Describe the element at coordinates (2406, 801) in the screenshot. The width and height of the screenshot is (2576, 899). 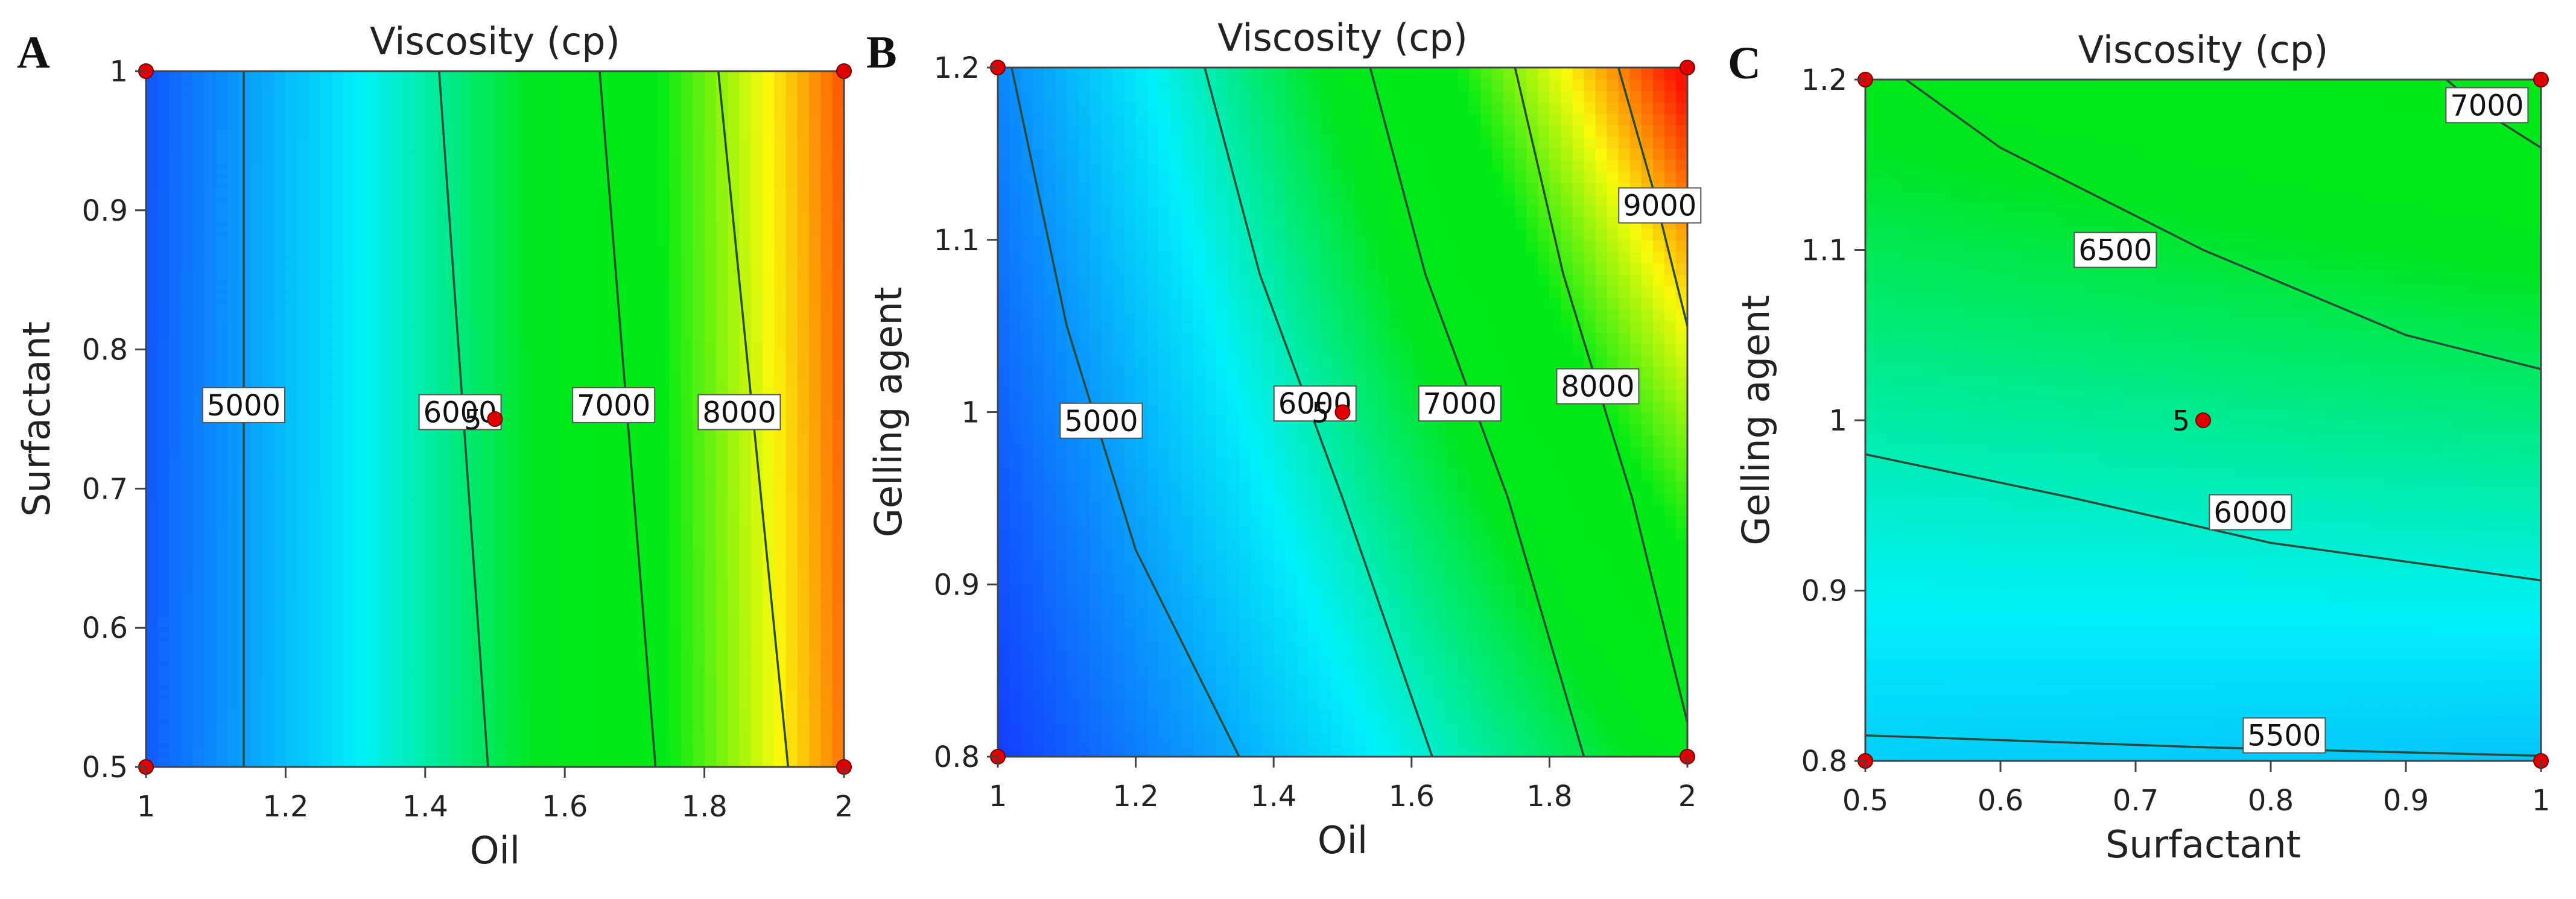
I see `x-tick-label: 0.9` at that location.